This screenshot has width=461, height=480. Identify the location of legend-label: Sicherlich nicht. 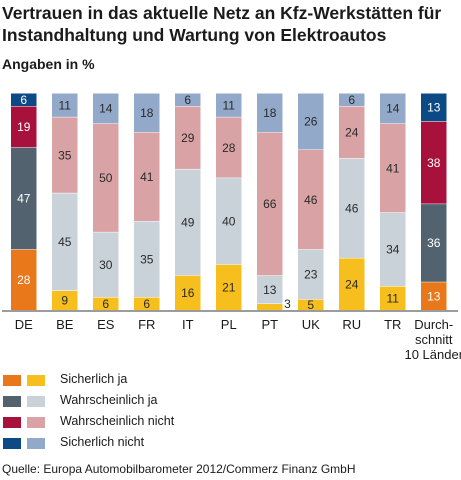
(102, 442).